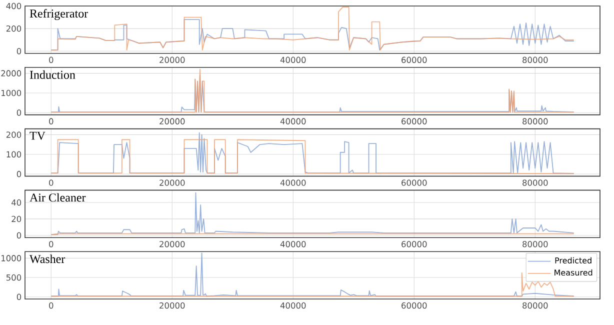 The width and height of the screenshot is (614, 325). I want to click on y-tick-label: 20, so click(17, 219).